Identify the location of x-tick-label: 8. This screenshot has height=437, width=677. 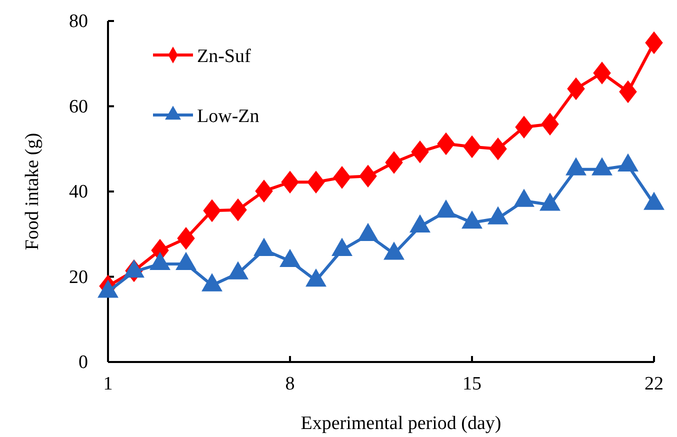
(290, 383).